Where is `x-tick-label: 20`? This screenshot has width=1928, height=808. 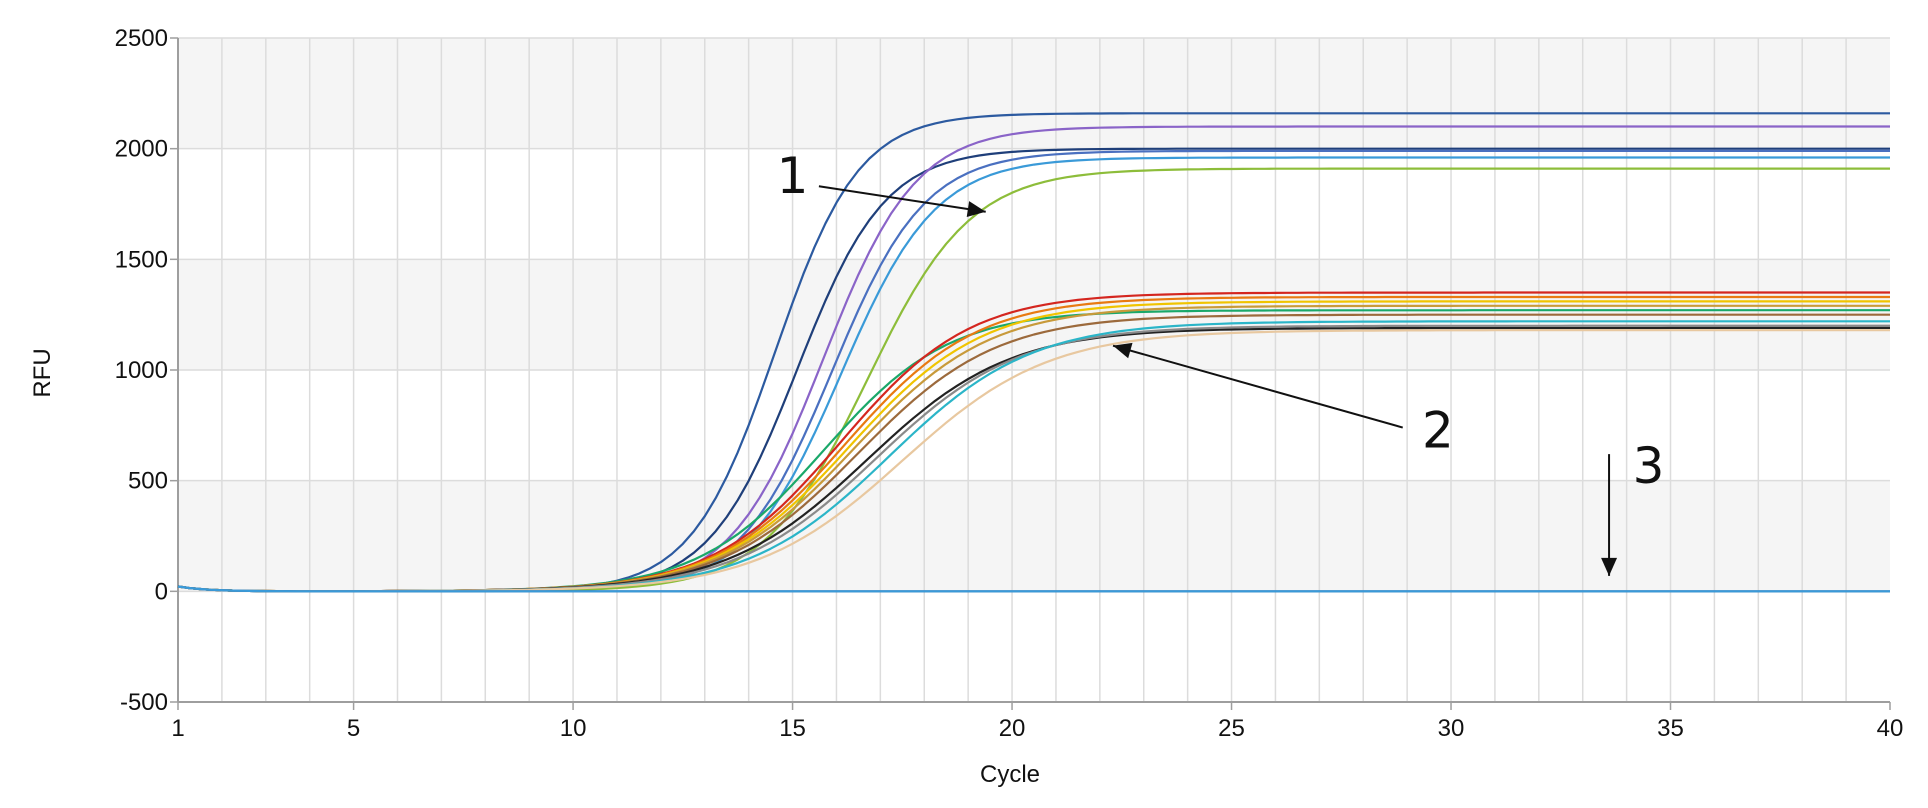
x-tick-label: 20 is located at coordinates (1012, 728).